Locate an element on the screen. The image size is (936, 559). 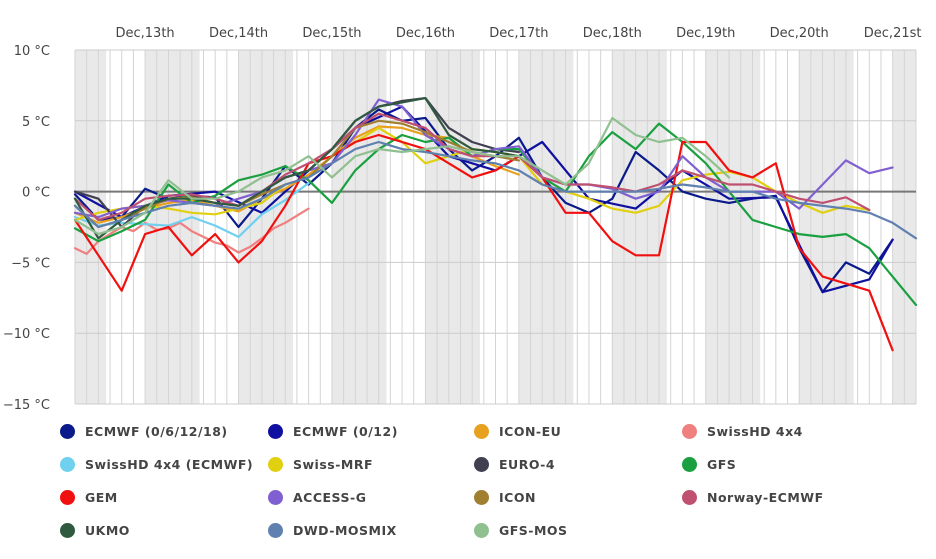
y-axis-tick-labels: 10 °C 5 °C 0 °C −5 °C −10 °C −15 °C is located at coordinates (26, 228).